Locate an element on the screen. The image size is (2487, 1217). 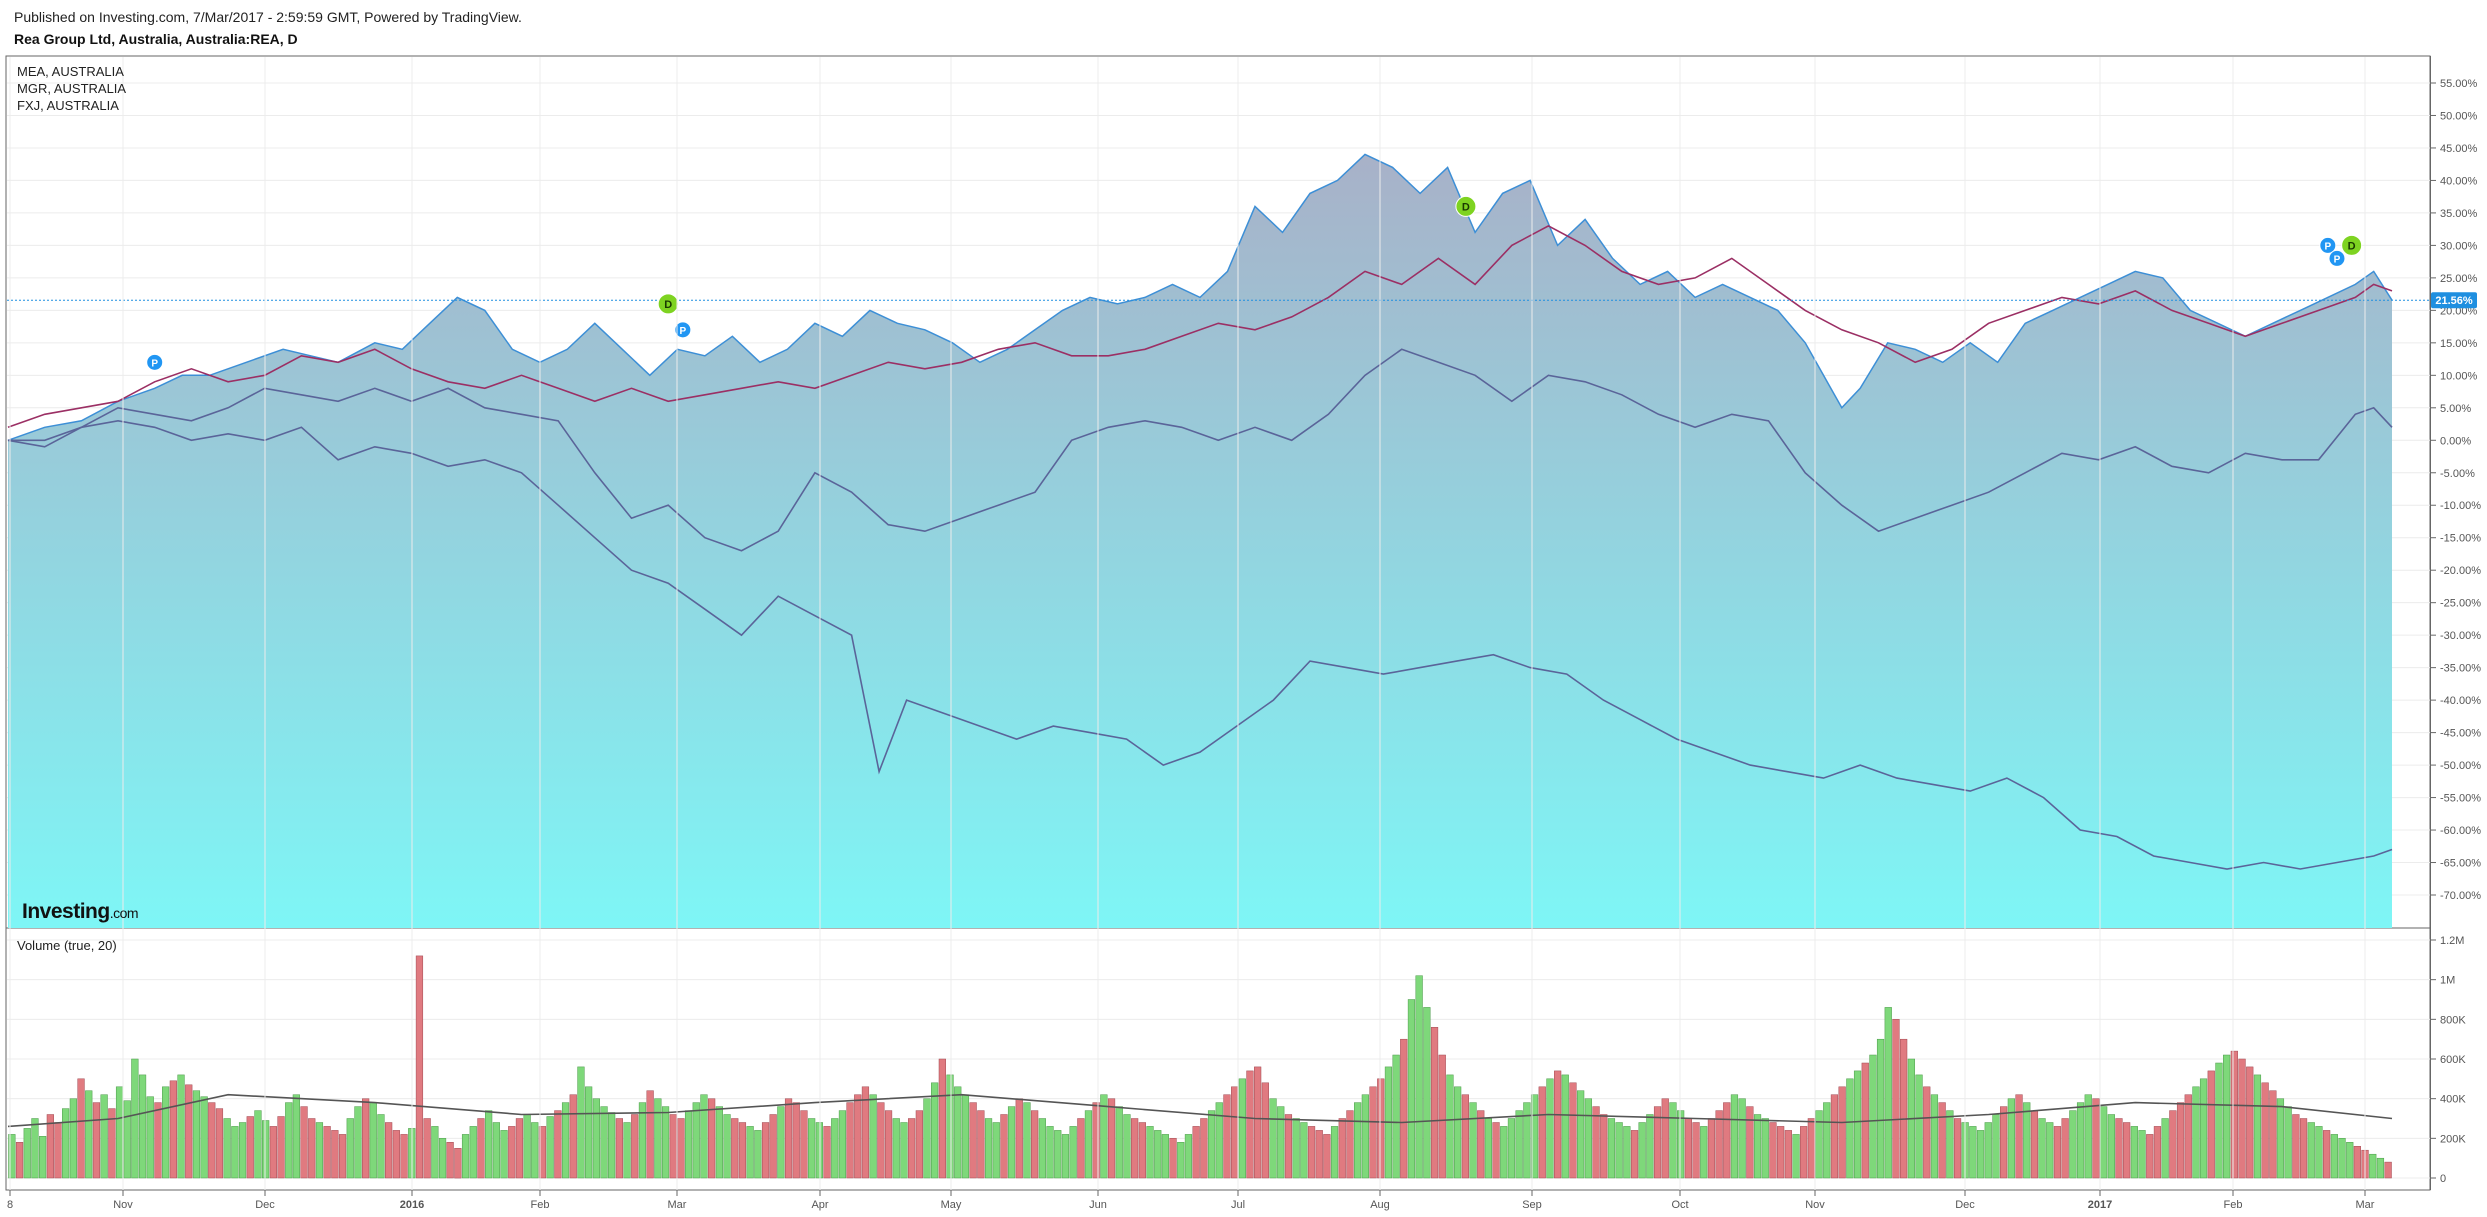
price-tick-label: 55.00% is located at coordinates (2459, 84).